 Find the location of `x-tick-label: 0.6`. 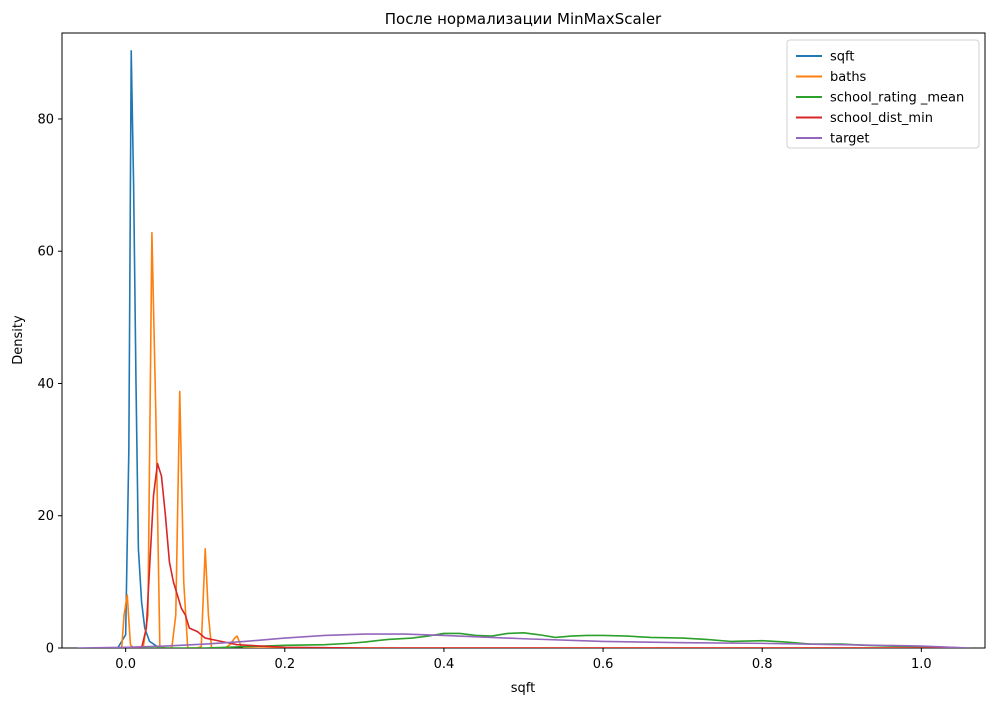

x-tick-label: 0.6 is located at coordinates (603, 664).